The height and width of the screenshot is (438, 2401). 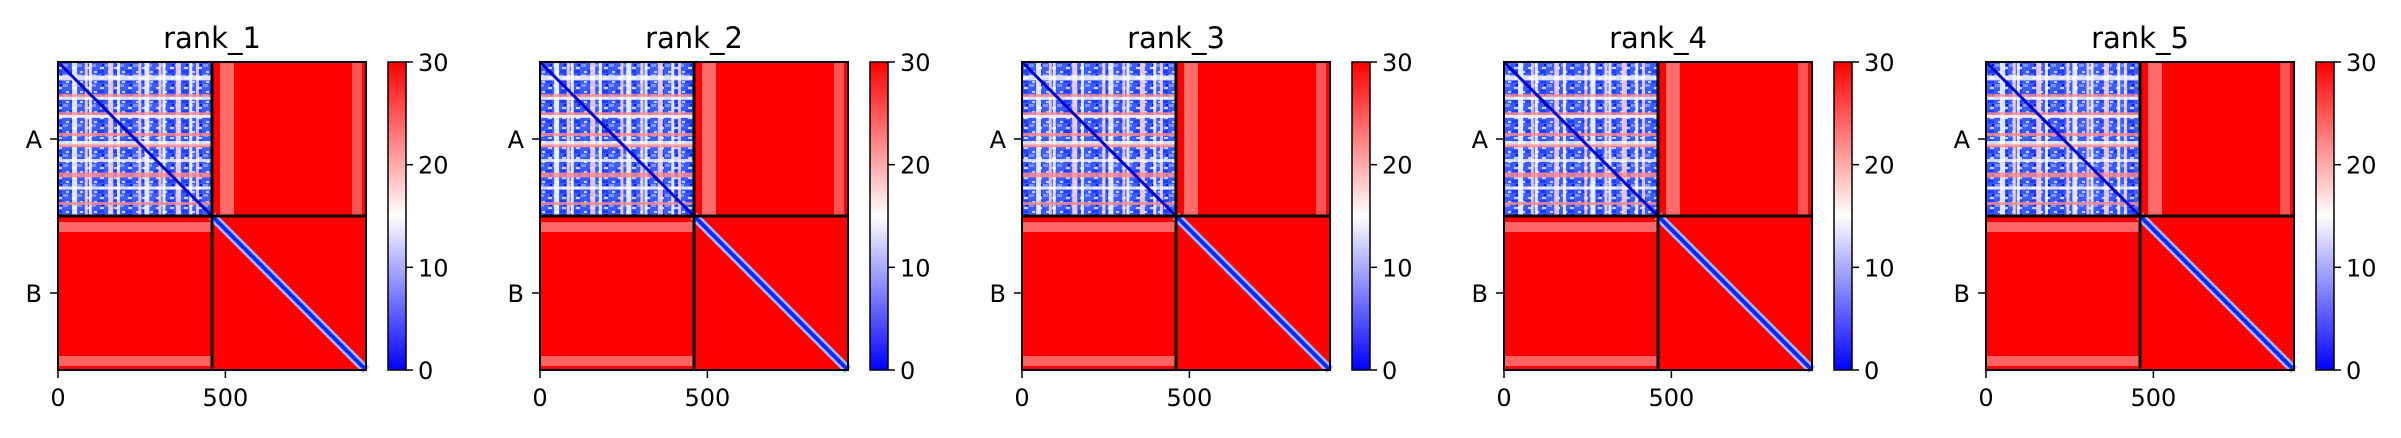 What do you see at coordinates (539, 398) in the screenshot?
I see `x-tick-label: 0` at bounding box center [539, 398].